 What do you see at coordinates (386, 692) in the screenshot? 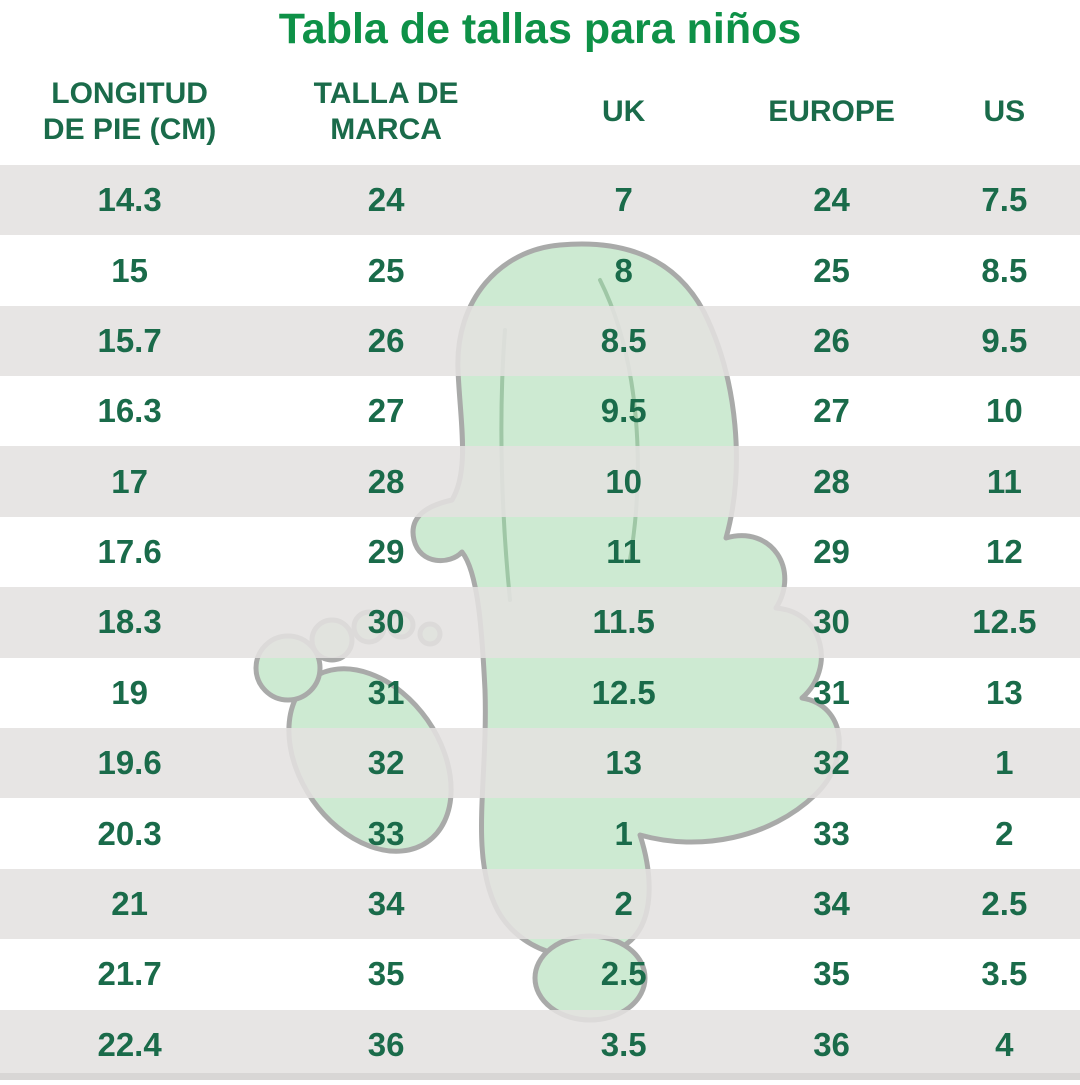
I see `table-cell-brand-size: 31` at bounding box center [386, 692].